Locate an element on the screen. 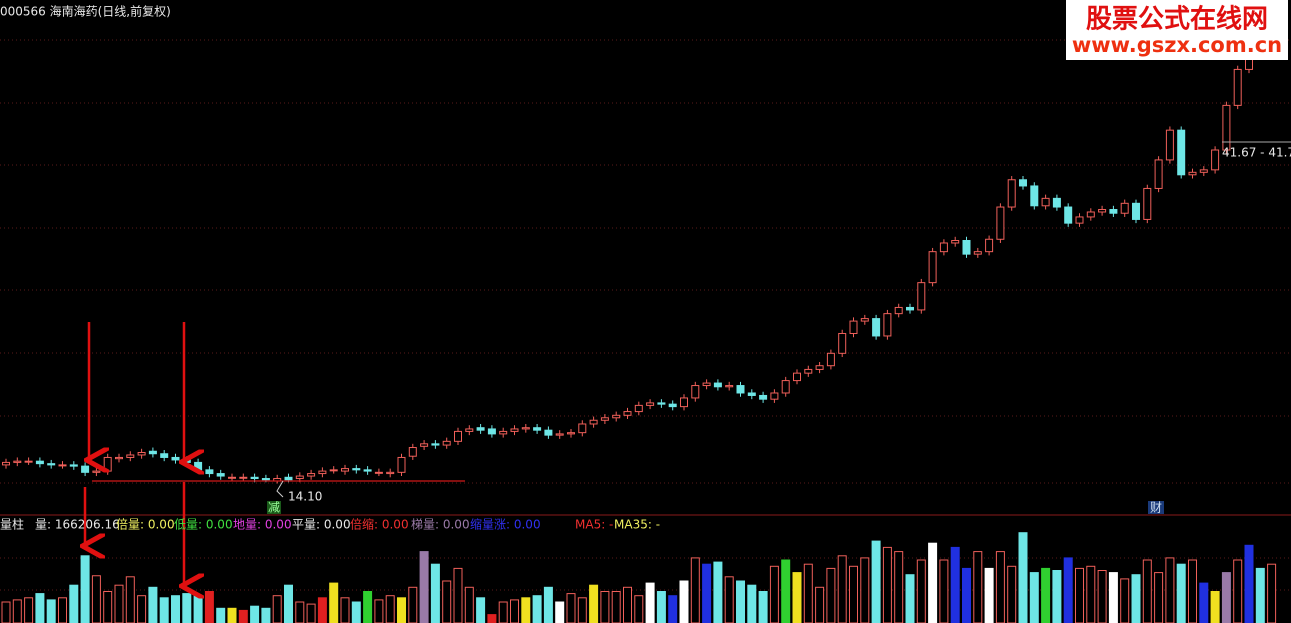 This screenshot has width=1291, height=623. logo-name: 股票公式在线网 is located at coordinates (1177, 20).